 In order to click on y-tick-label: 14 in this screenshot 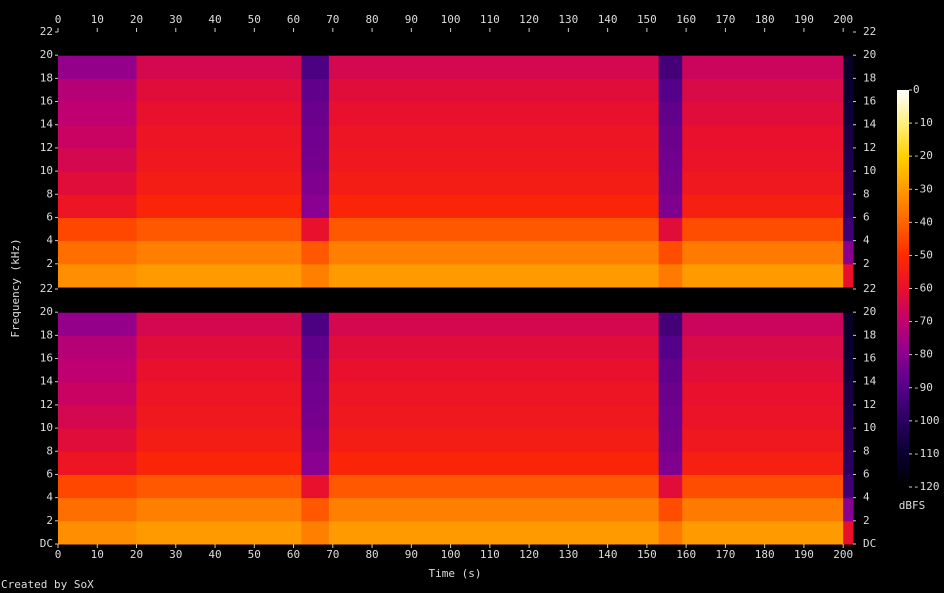, I will do `click(47, 381)`.